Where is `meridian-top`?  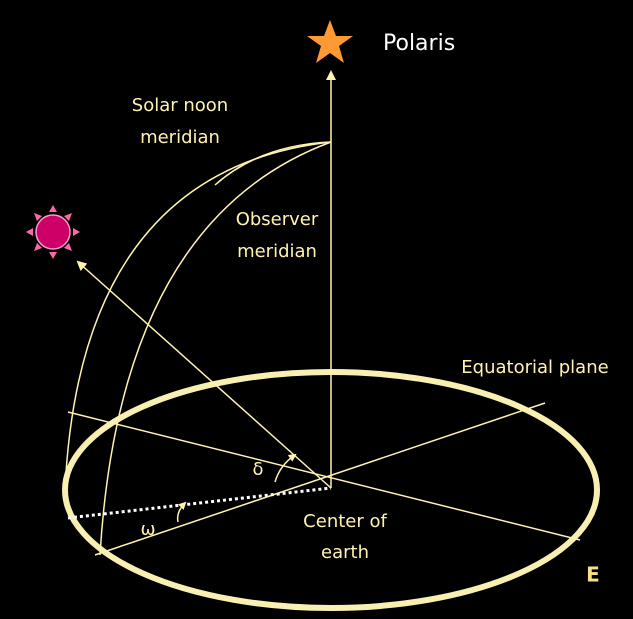
meridian-top is located at coordinates (273, 163).